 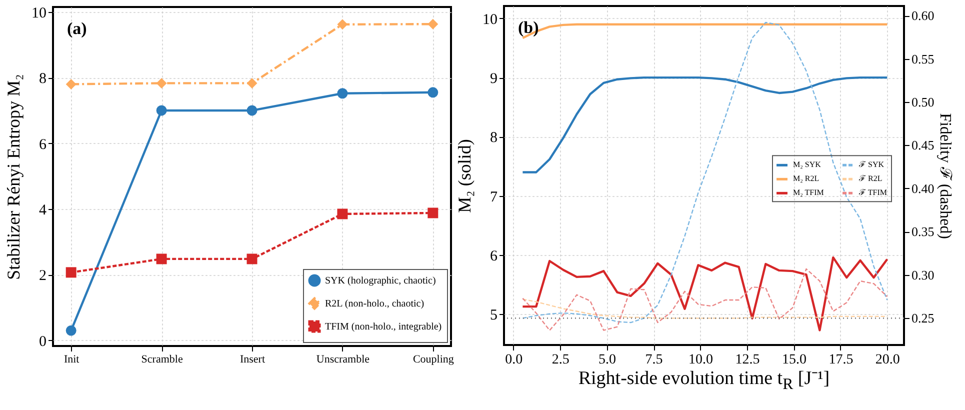 What do you see at coordinates (162, 360) in the screenshot?
I see `x-tick-label: Scramble` at bounding box center [162, 360].